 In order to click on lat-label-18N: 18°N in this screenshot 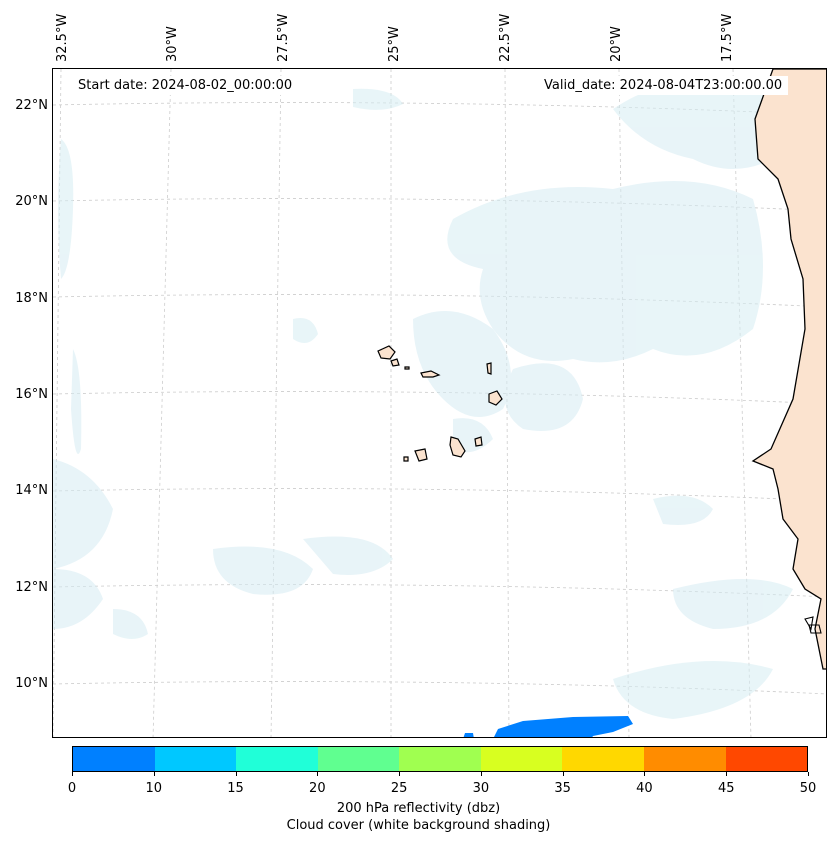, I will do `click(31, 298)`.